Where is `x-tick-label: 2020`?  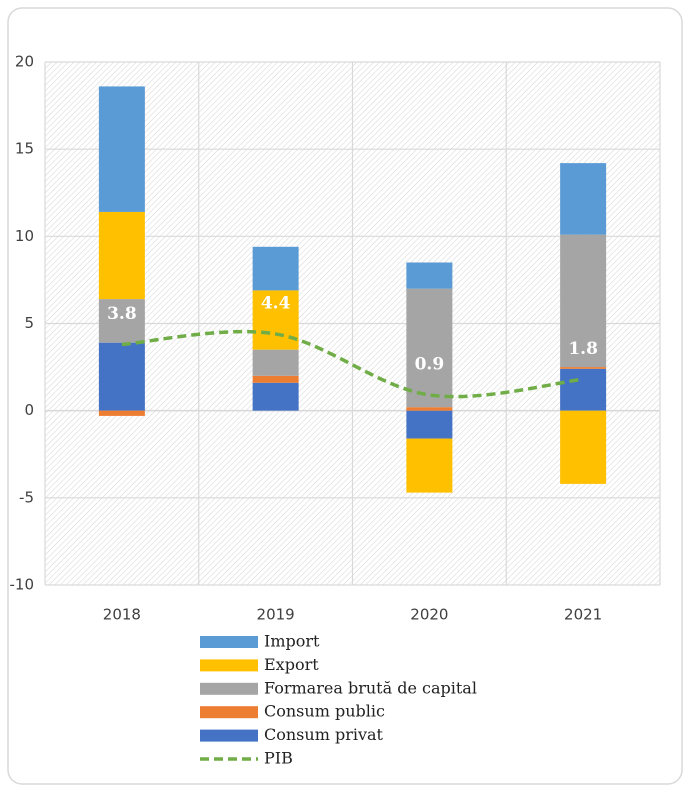 x-tick-label: 2020 is located at coordinates (429, 615).